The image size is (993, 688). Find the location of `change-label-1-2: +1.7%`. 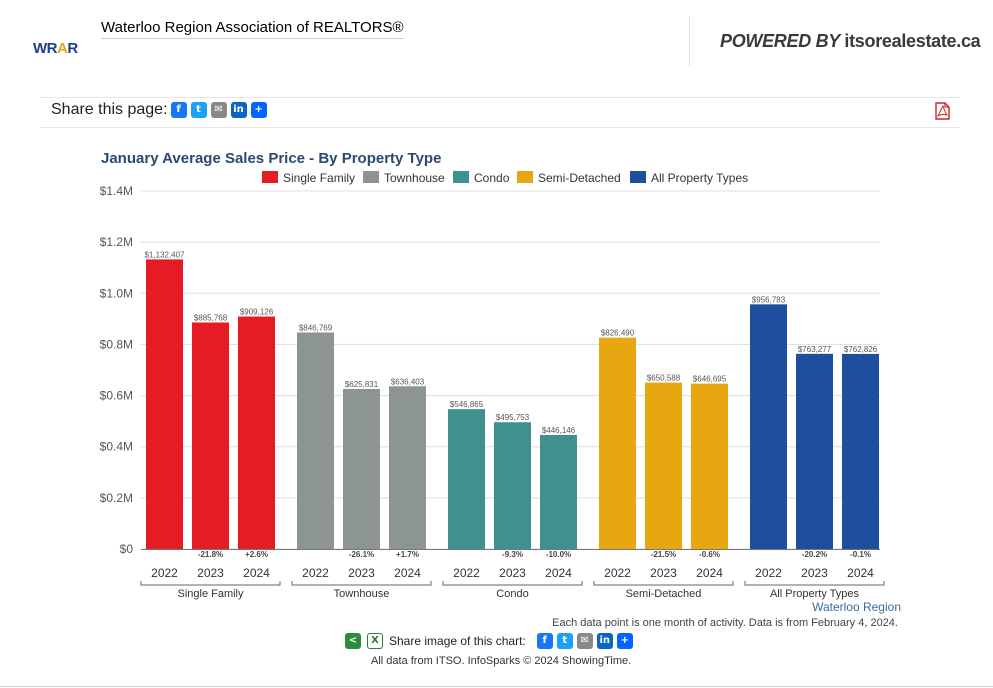

change-label-1-2: +1.7% is located at coordinates (407, 554).